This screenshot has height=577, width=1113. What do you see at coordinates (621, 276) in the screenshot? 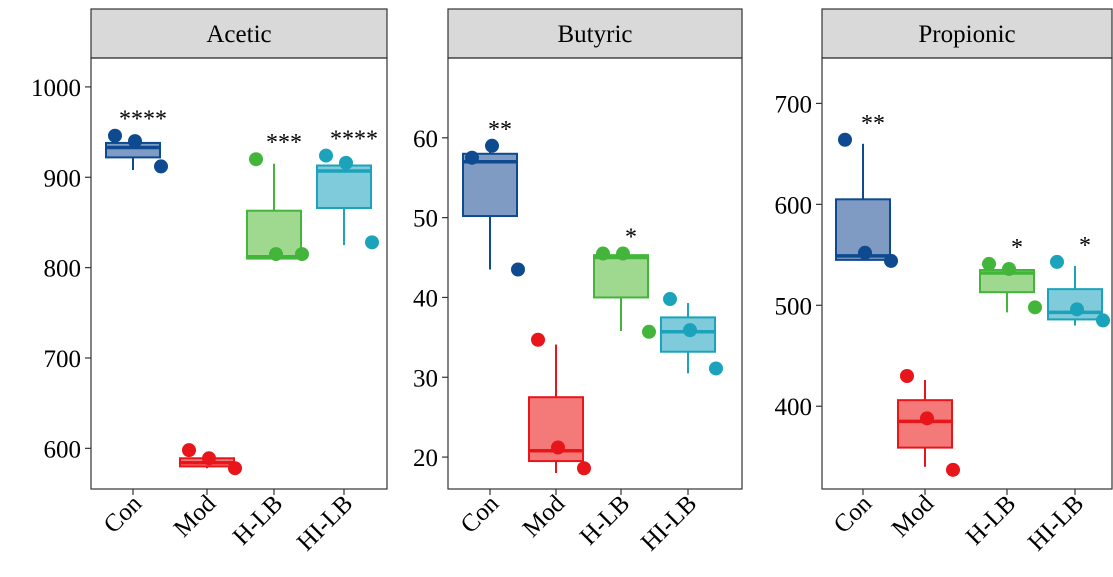
I see `box-iqr` at bounding box center [621, 276].